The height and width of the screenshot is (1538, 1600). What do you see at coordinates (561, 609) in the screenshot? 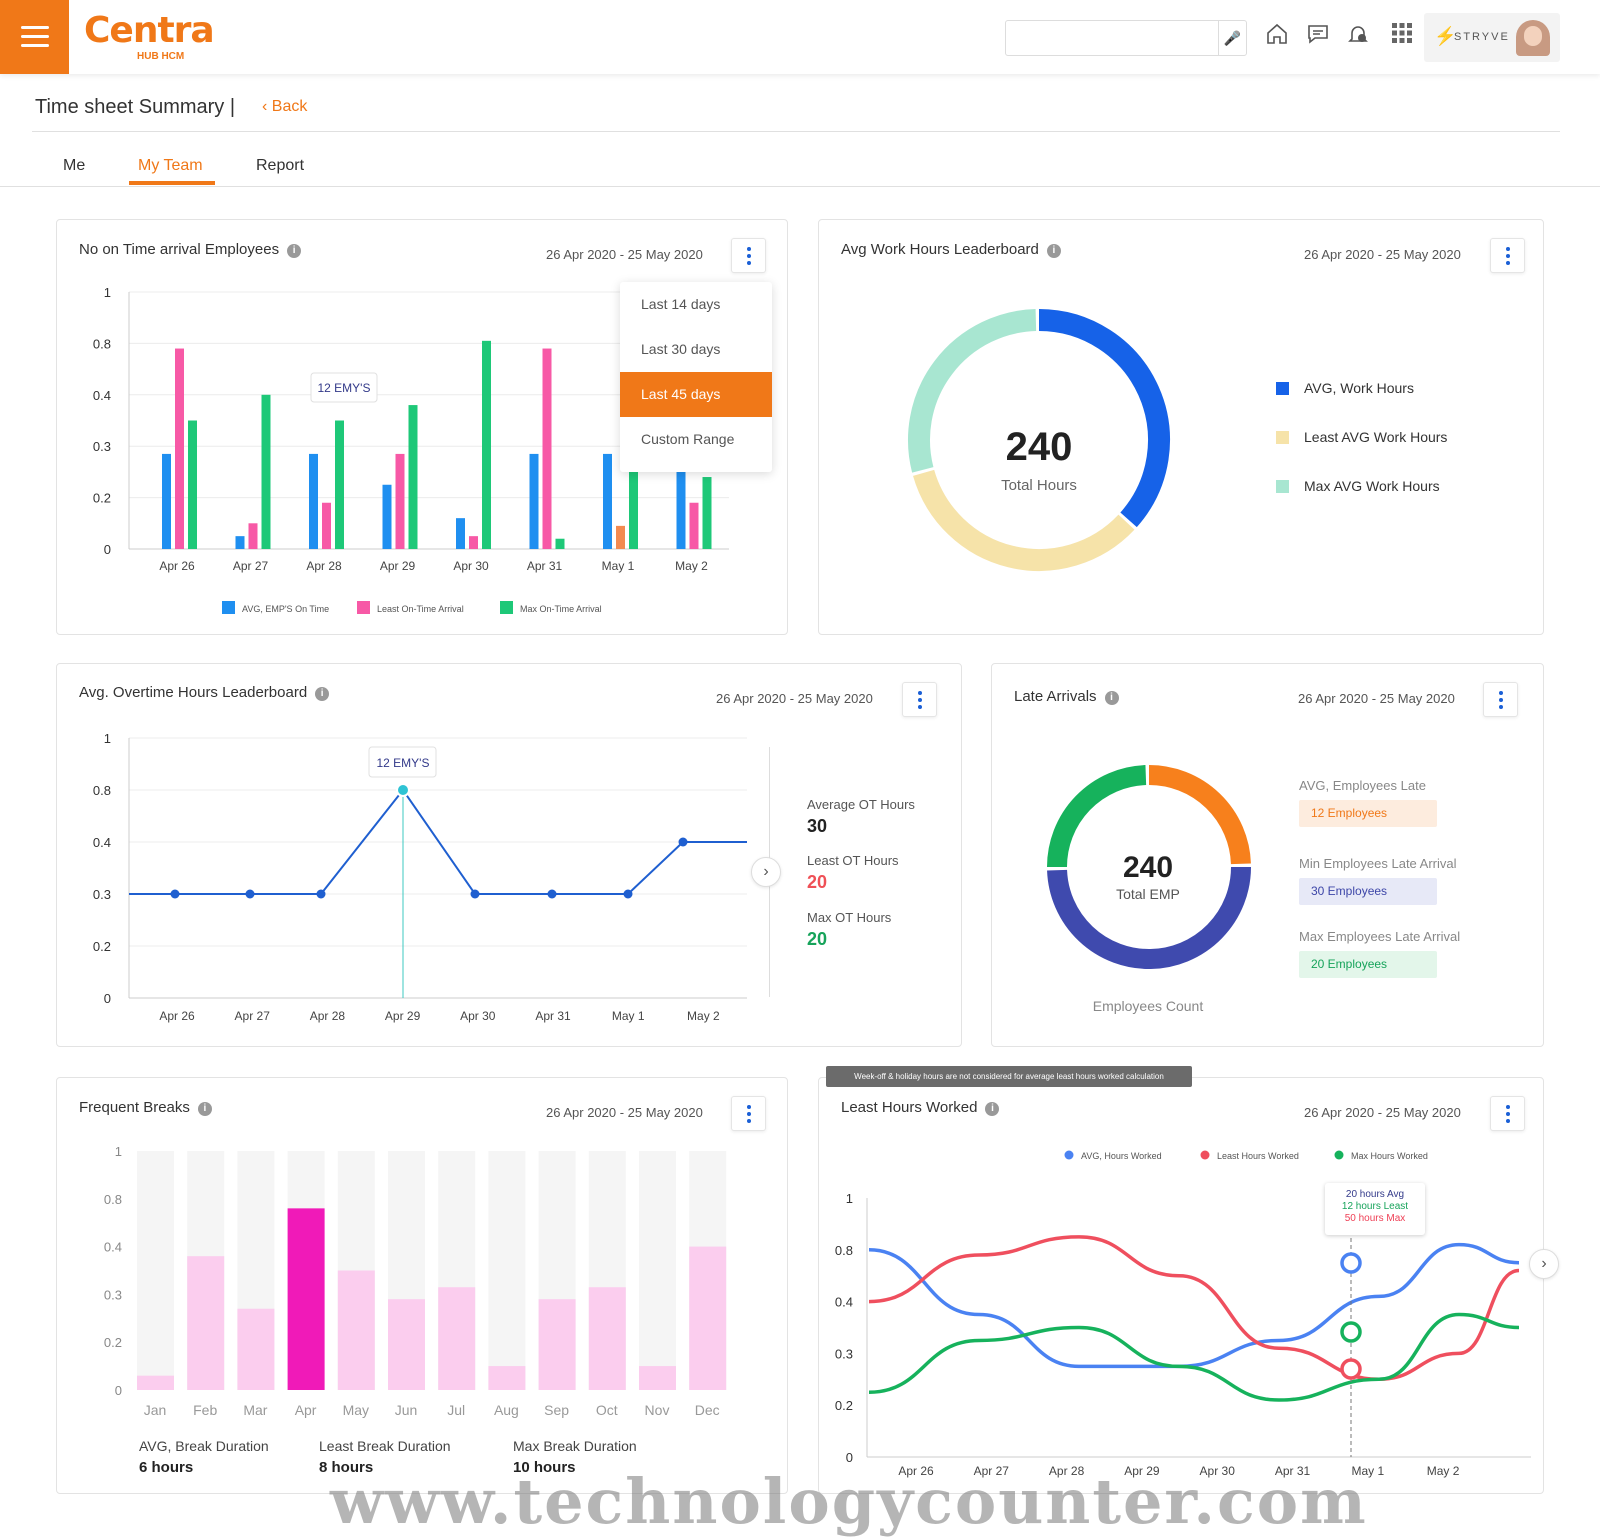
I see `legend-label: Max On-Time Arrival` at bounding box center [561, 609].